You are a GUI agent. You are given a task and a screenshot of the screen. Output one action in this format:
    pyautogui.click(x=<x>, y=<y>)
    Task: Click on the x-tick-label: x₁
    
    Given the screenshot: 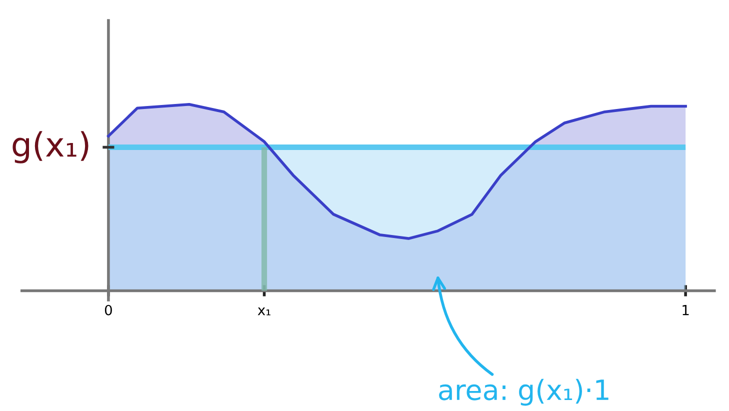 What is the action you would take?
    pyautogui.click(x=264, y=312)
    